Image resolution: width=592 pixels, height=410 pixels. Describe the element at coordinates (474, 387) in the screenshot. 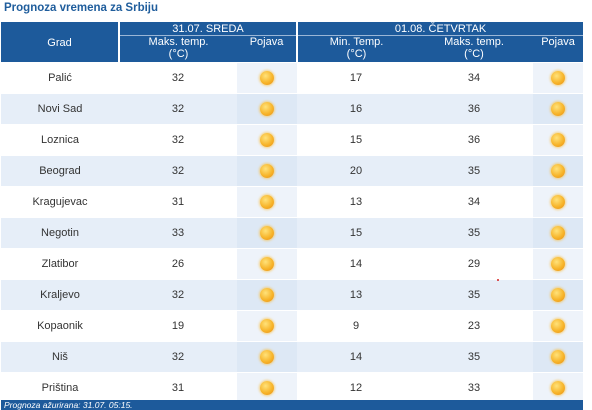

I see `max-temp-day2: 33` at that location.